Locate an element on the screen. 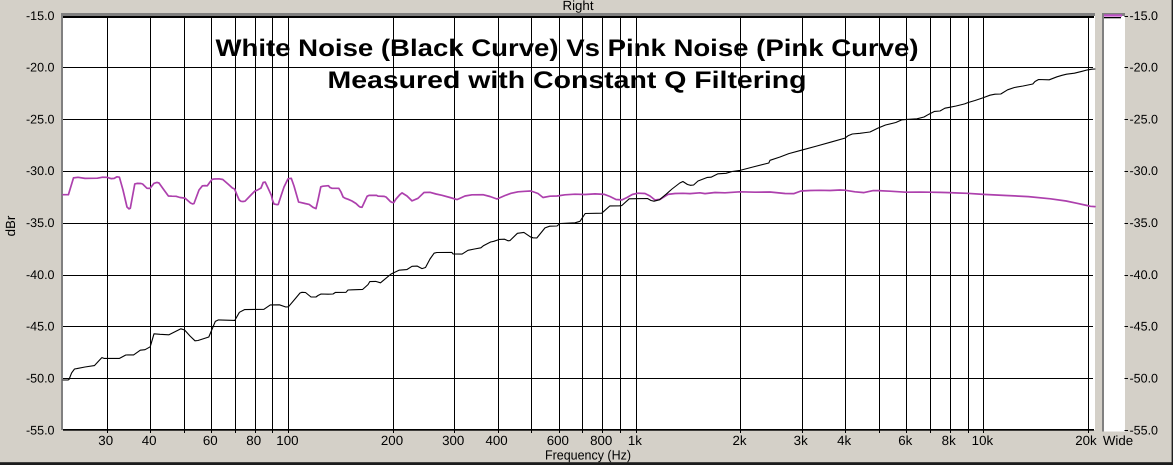  svg-text: 400 is located at coordinates (497, 440).